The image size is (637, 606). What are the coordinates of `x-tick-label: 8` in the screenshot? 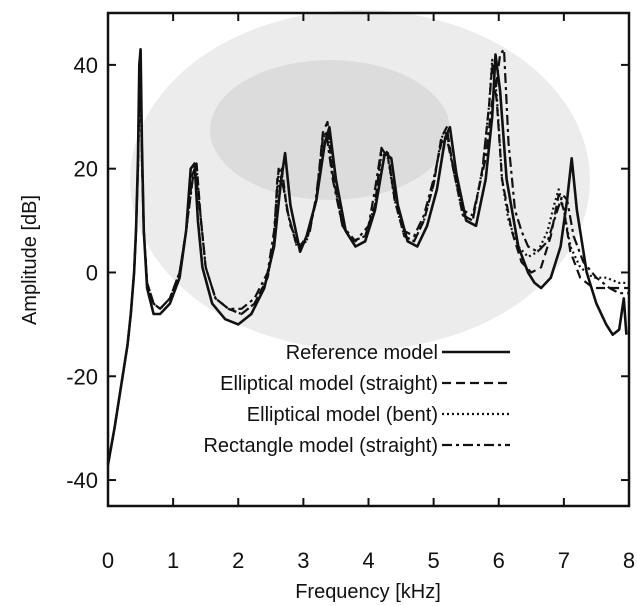 It's located at (629, 560).